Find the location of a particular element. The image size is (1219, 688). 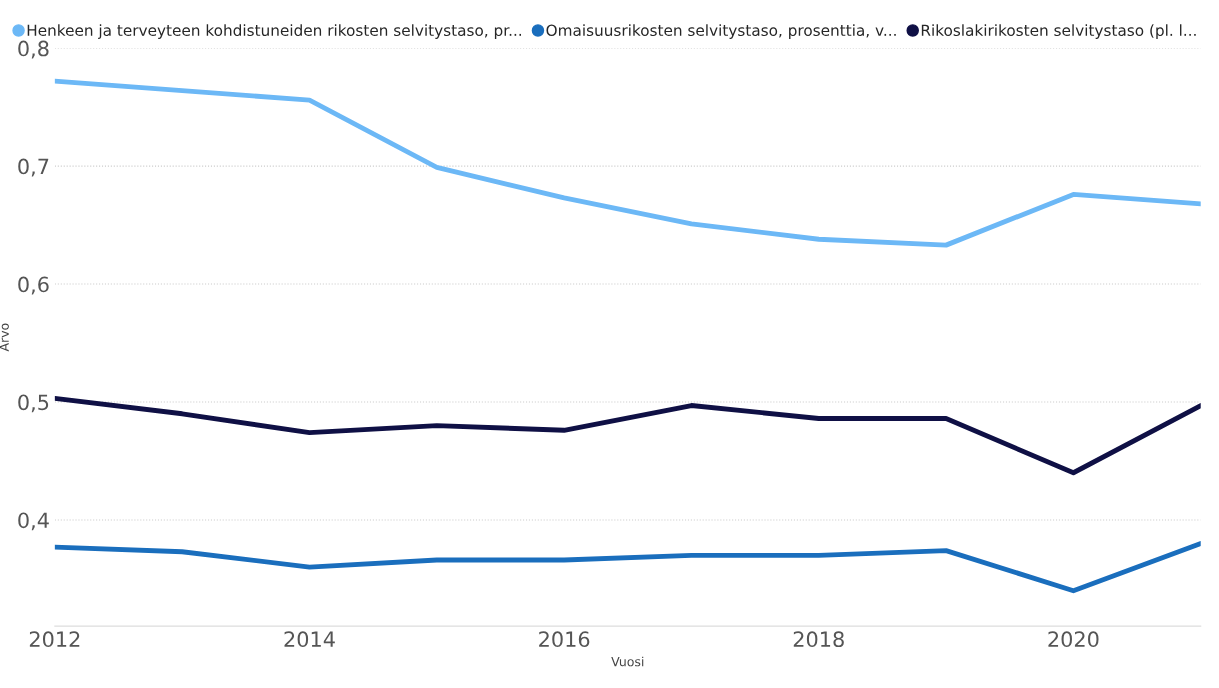

y-tick-label: 0,4 is located at coordinates (33, 521).